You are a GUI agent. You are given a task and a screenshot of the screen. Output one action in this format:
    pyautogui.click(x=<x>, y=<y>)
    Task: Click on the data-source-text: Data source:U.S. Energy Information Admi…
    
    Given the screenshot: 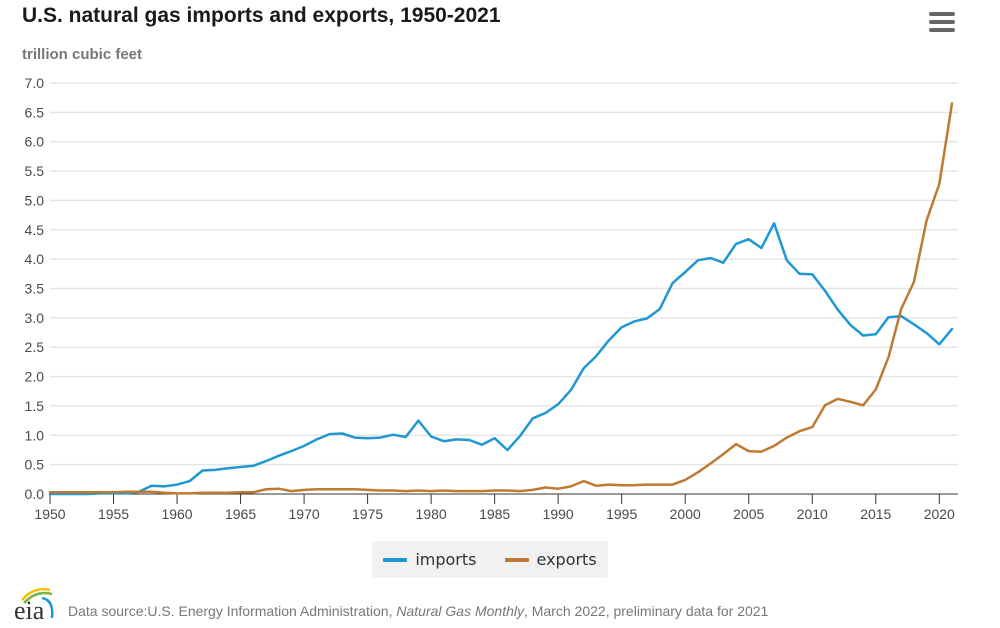 What is the action you would take?
    pyautogui.click(x=418, y=611)
    